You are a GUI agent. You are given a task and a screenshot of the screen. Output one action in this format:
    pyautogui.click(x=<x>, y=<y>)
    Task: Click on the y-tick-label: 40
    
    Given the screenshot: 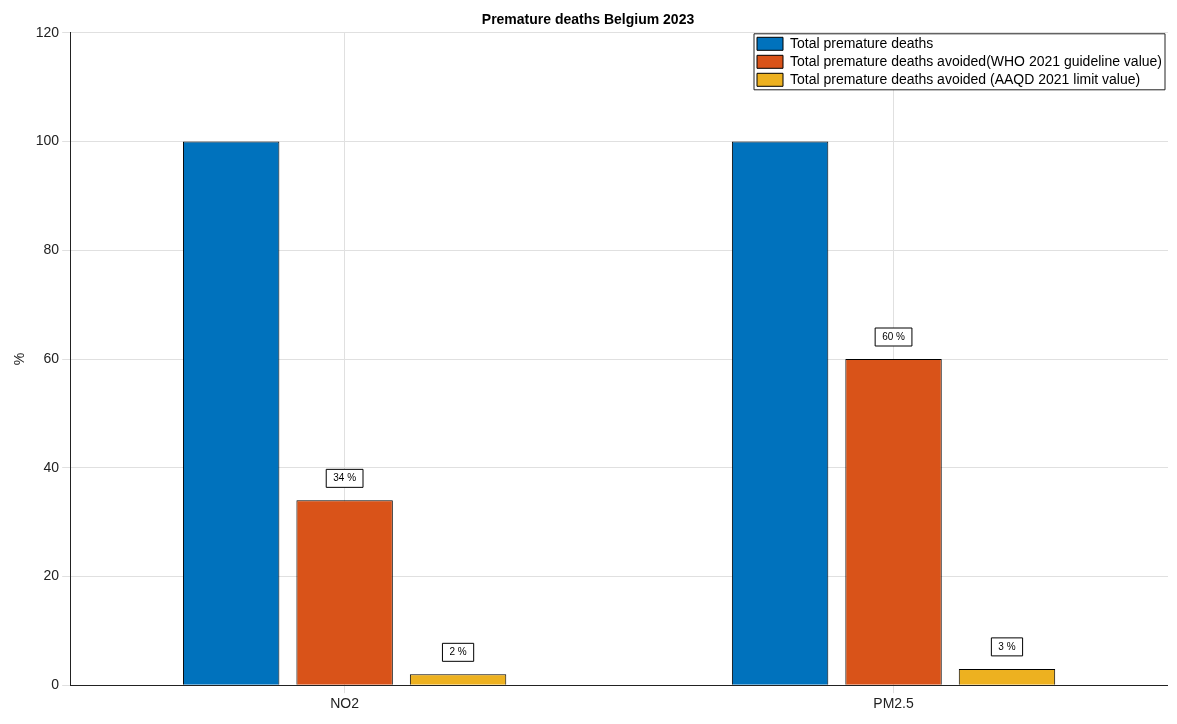 What is the action you would take?
    pyautogui.click(x=51, y=466)
    